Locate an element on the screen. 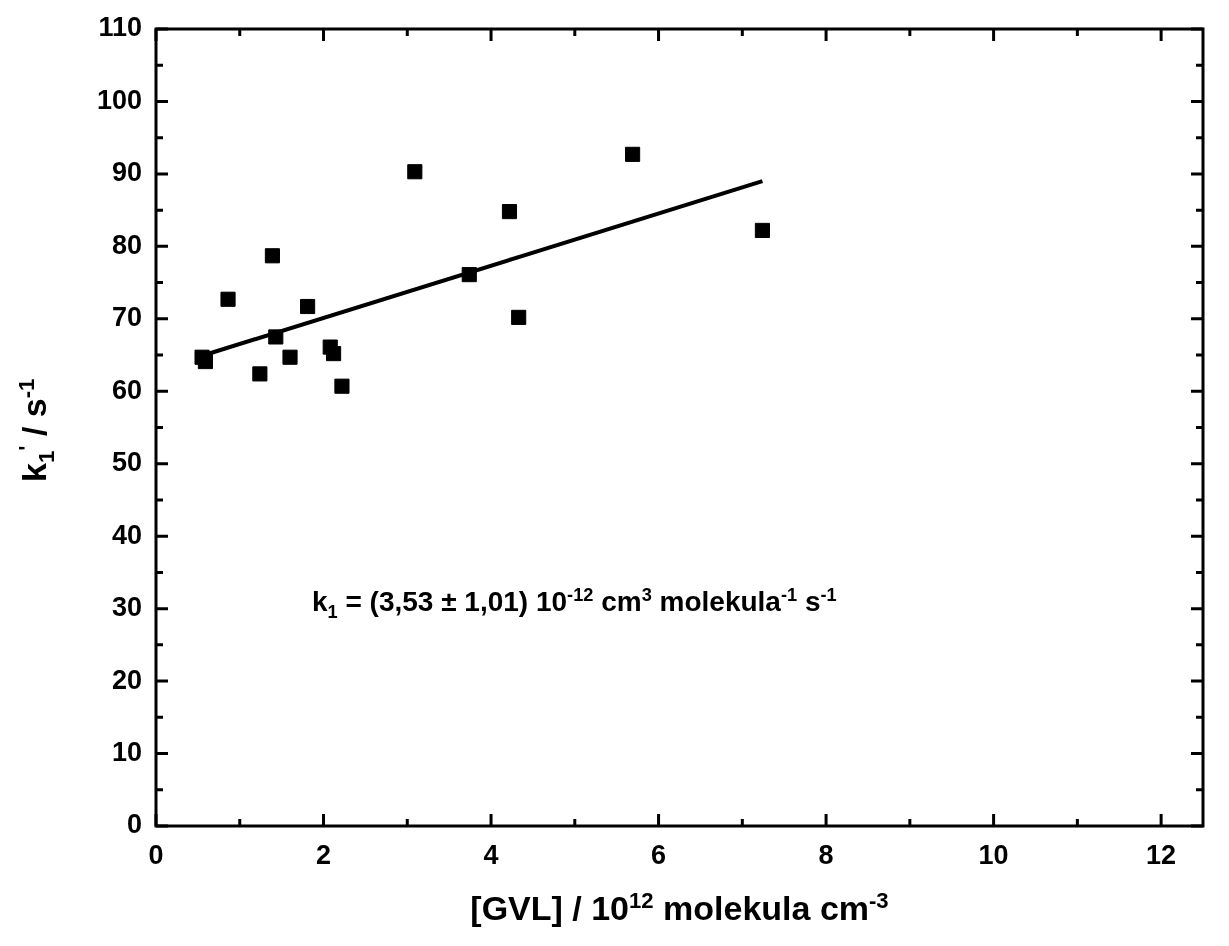  y-tick-label: 100 is located at coordinates (119, 99).